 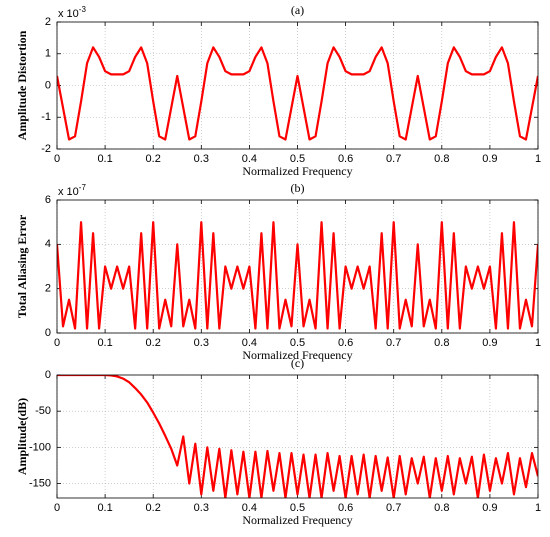 What do you see at coordinates (40, 447) in the screenshot?
I see `y-tick-label: -100` at bounding box center [40, 447].